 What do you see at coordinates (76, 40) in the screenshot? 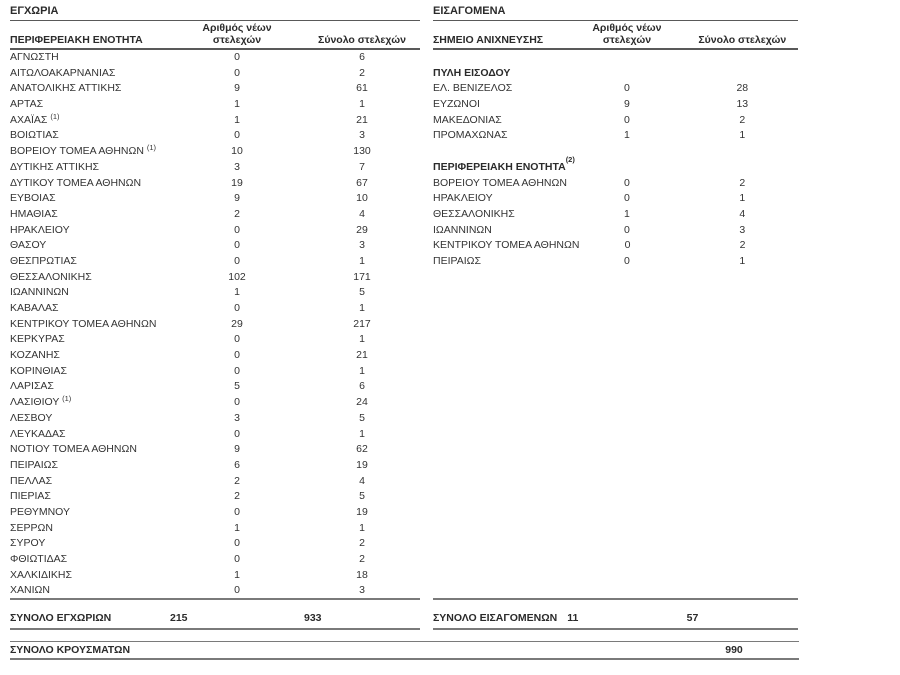
I see `domestic-col1-header: ΠΕΡΙΦΕΡΕΙΑΚΗ ΕΝΟΤΗΤΑ` at bounding box center [76, 40].